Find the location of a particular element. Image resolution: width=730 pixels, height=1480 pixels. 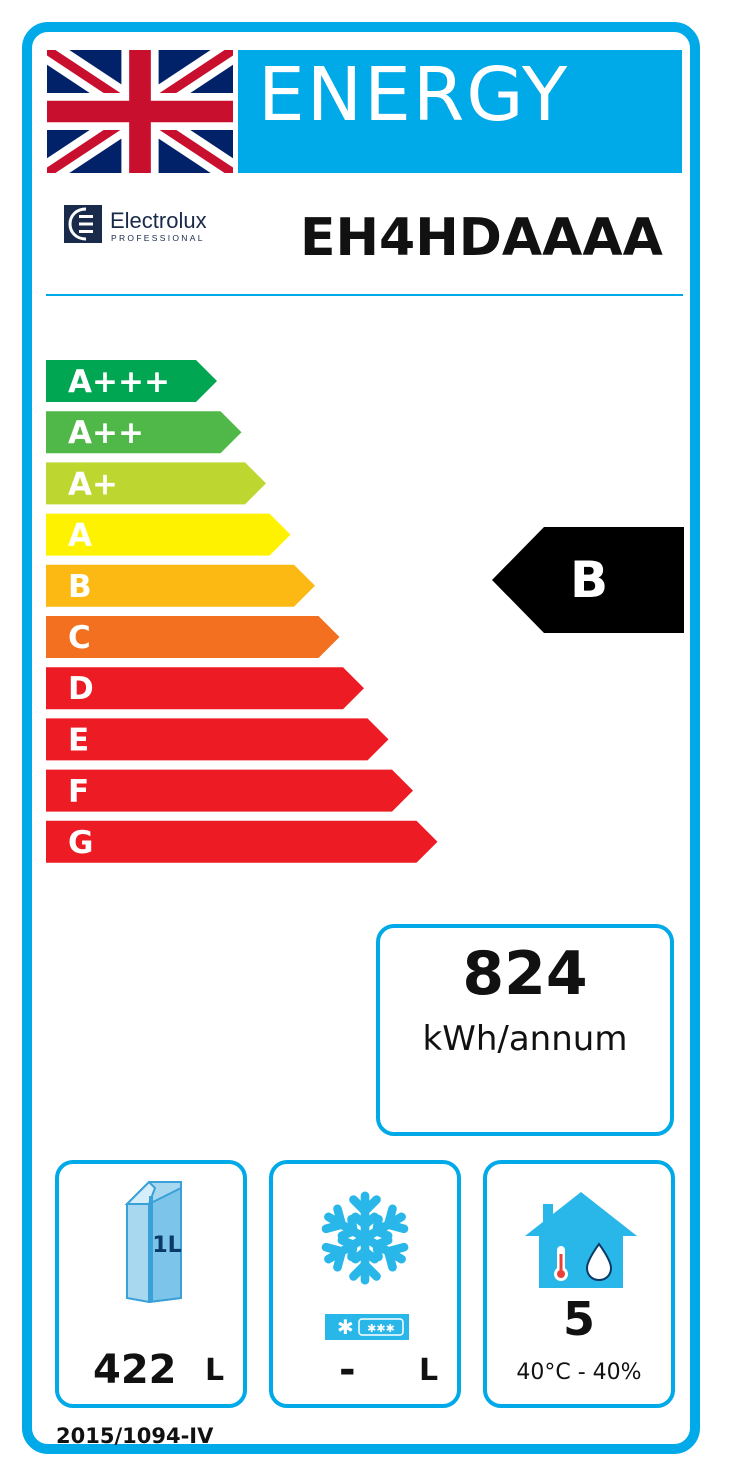

climate-range: 40°C - 40% is located at coordinates (579, 1372).